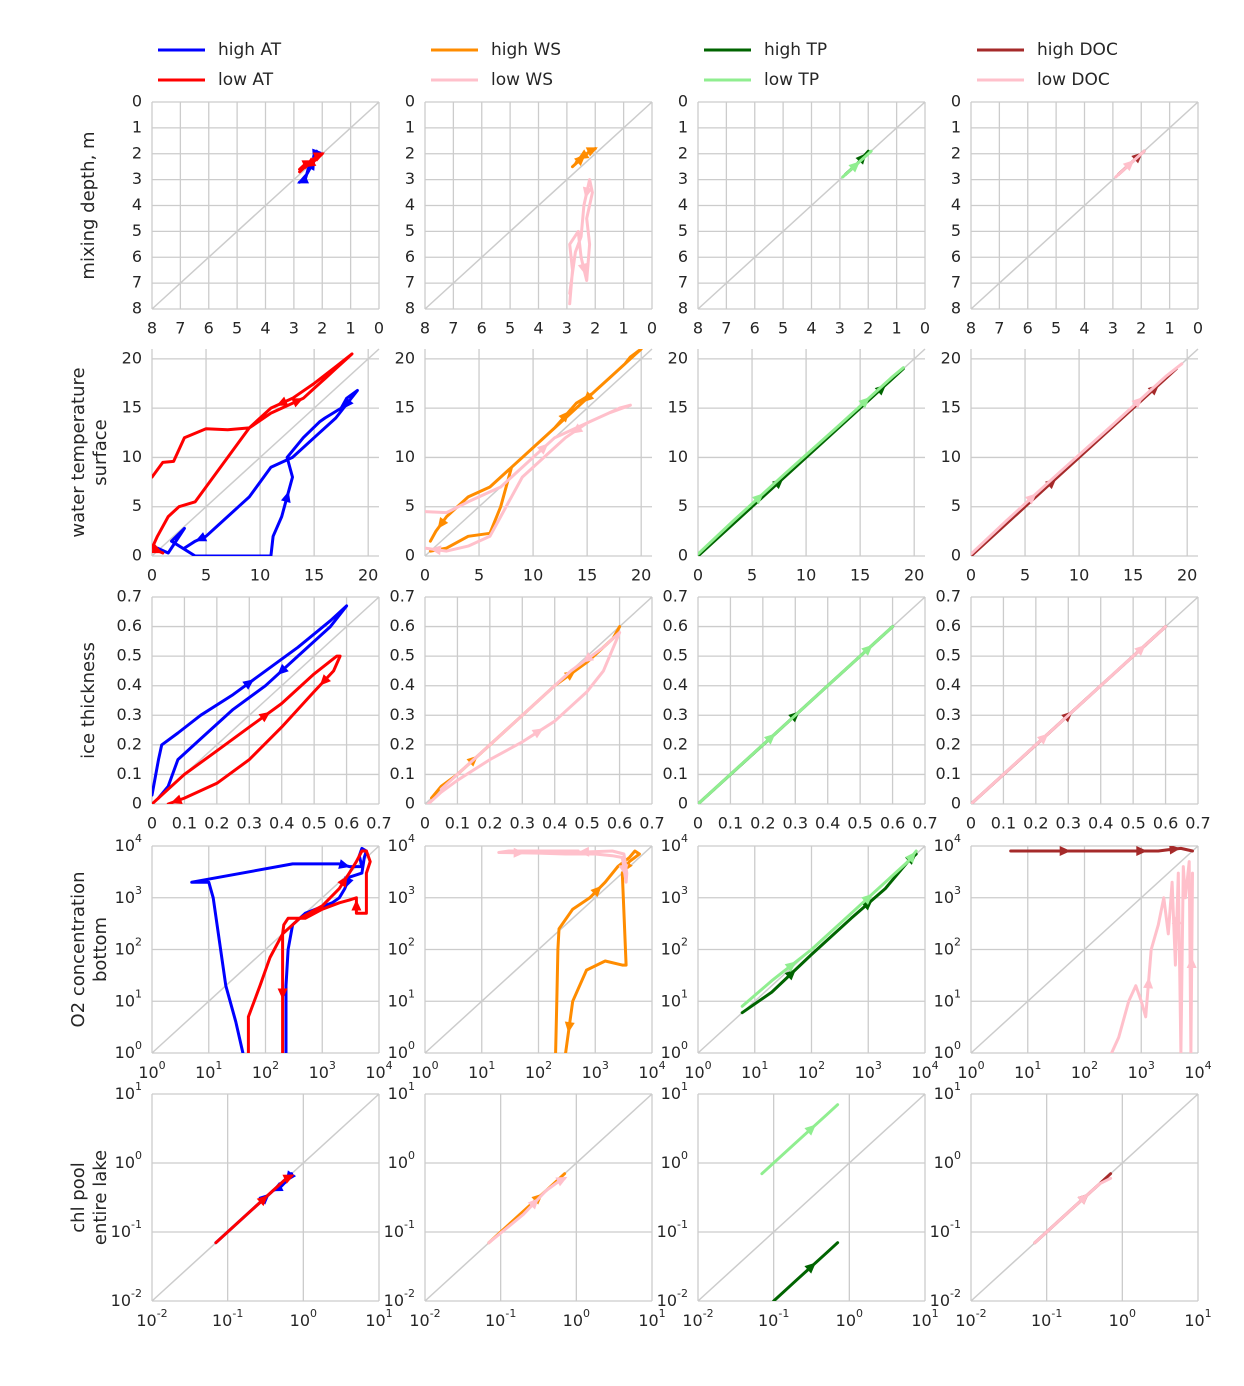  I want to click on y-tick-label: 10, so click(678, 456).